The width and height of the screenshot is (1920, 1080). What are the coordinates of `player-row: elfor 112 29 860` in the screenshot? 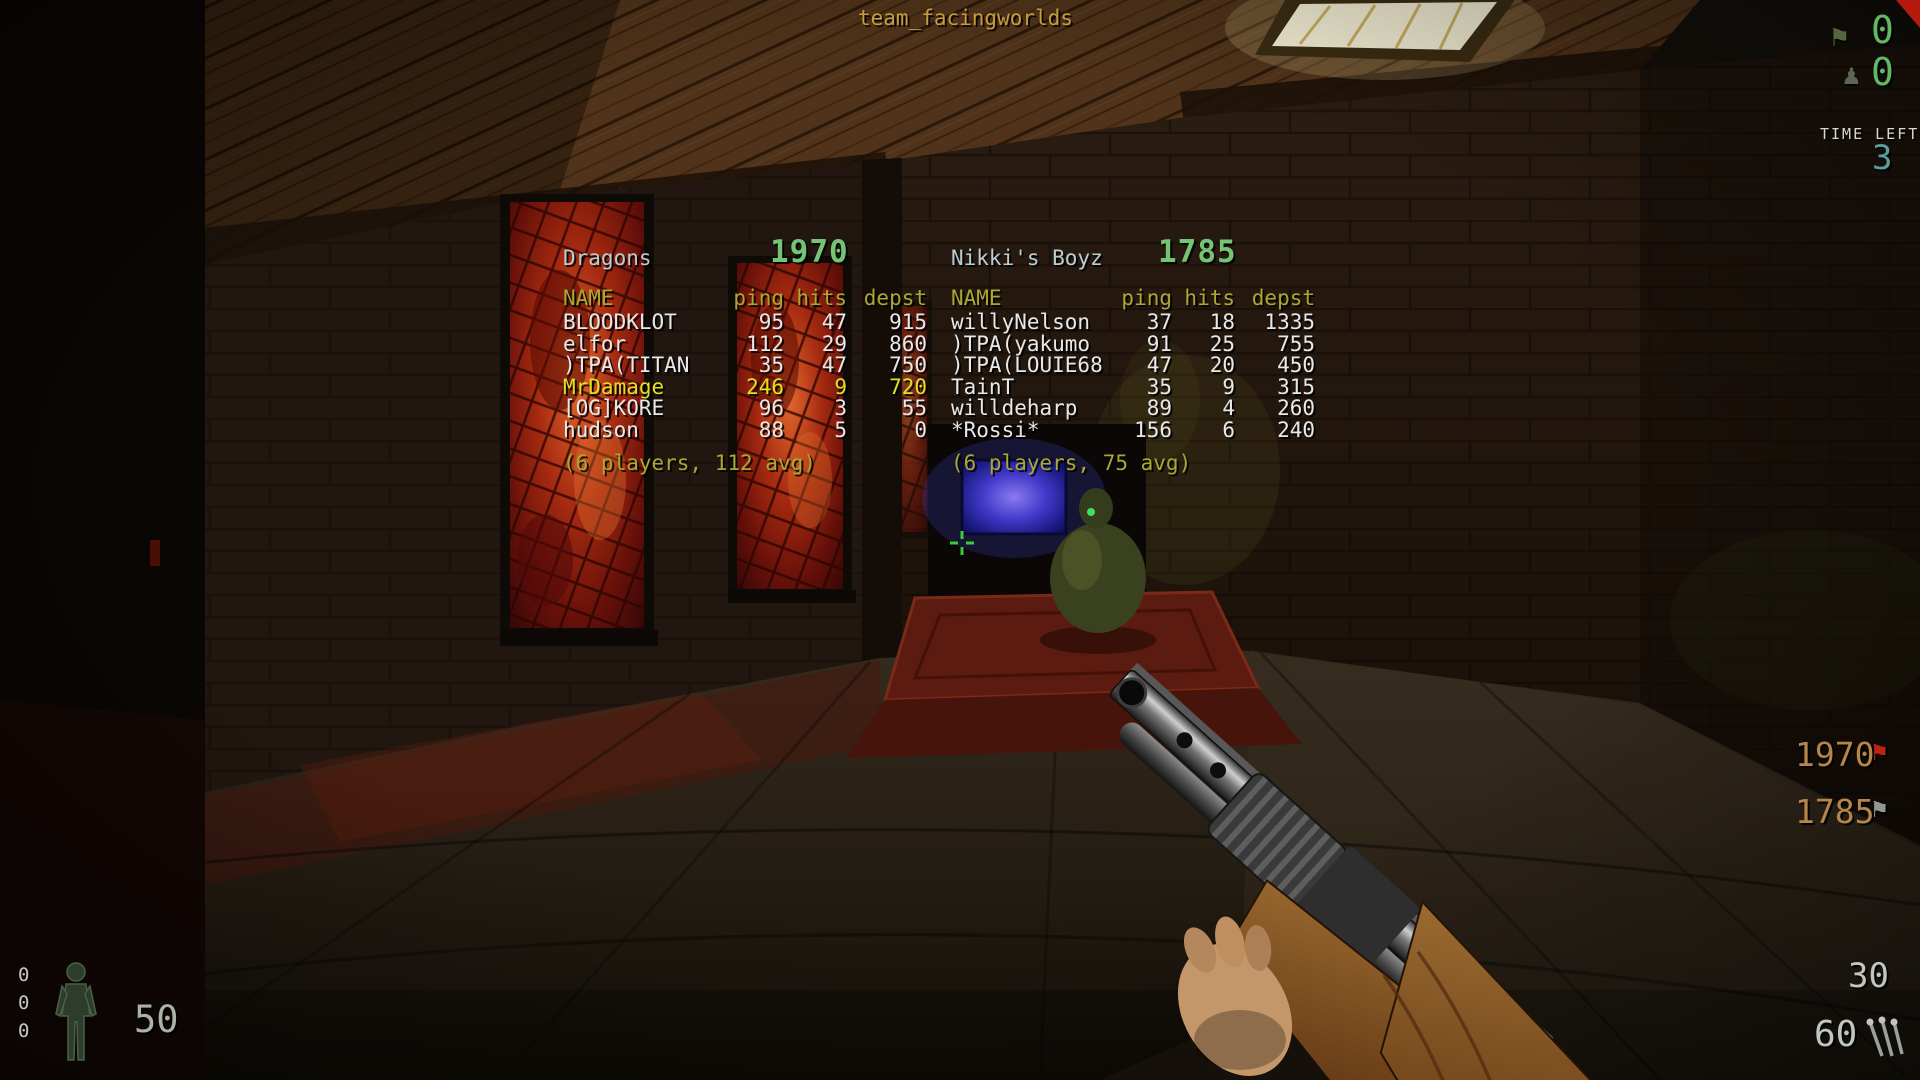 It's located at (745, 343).